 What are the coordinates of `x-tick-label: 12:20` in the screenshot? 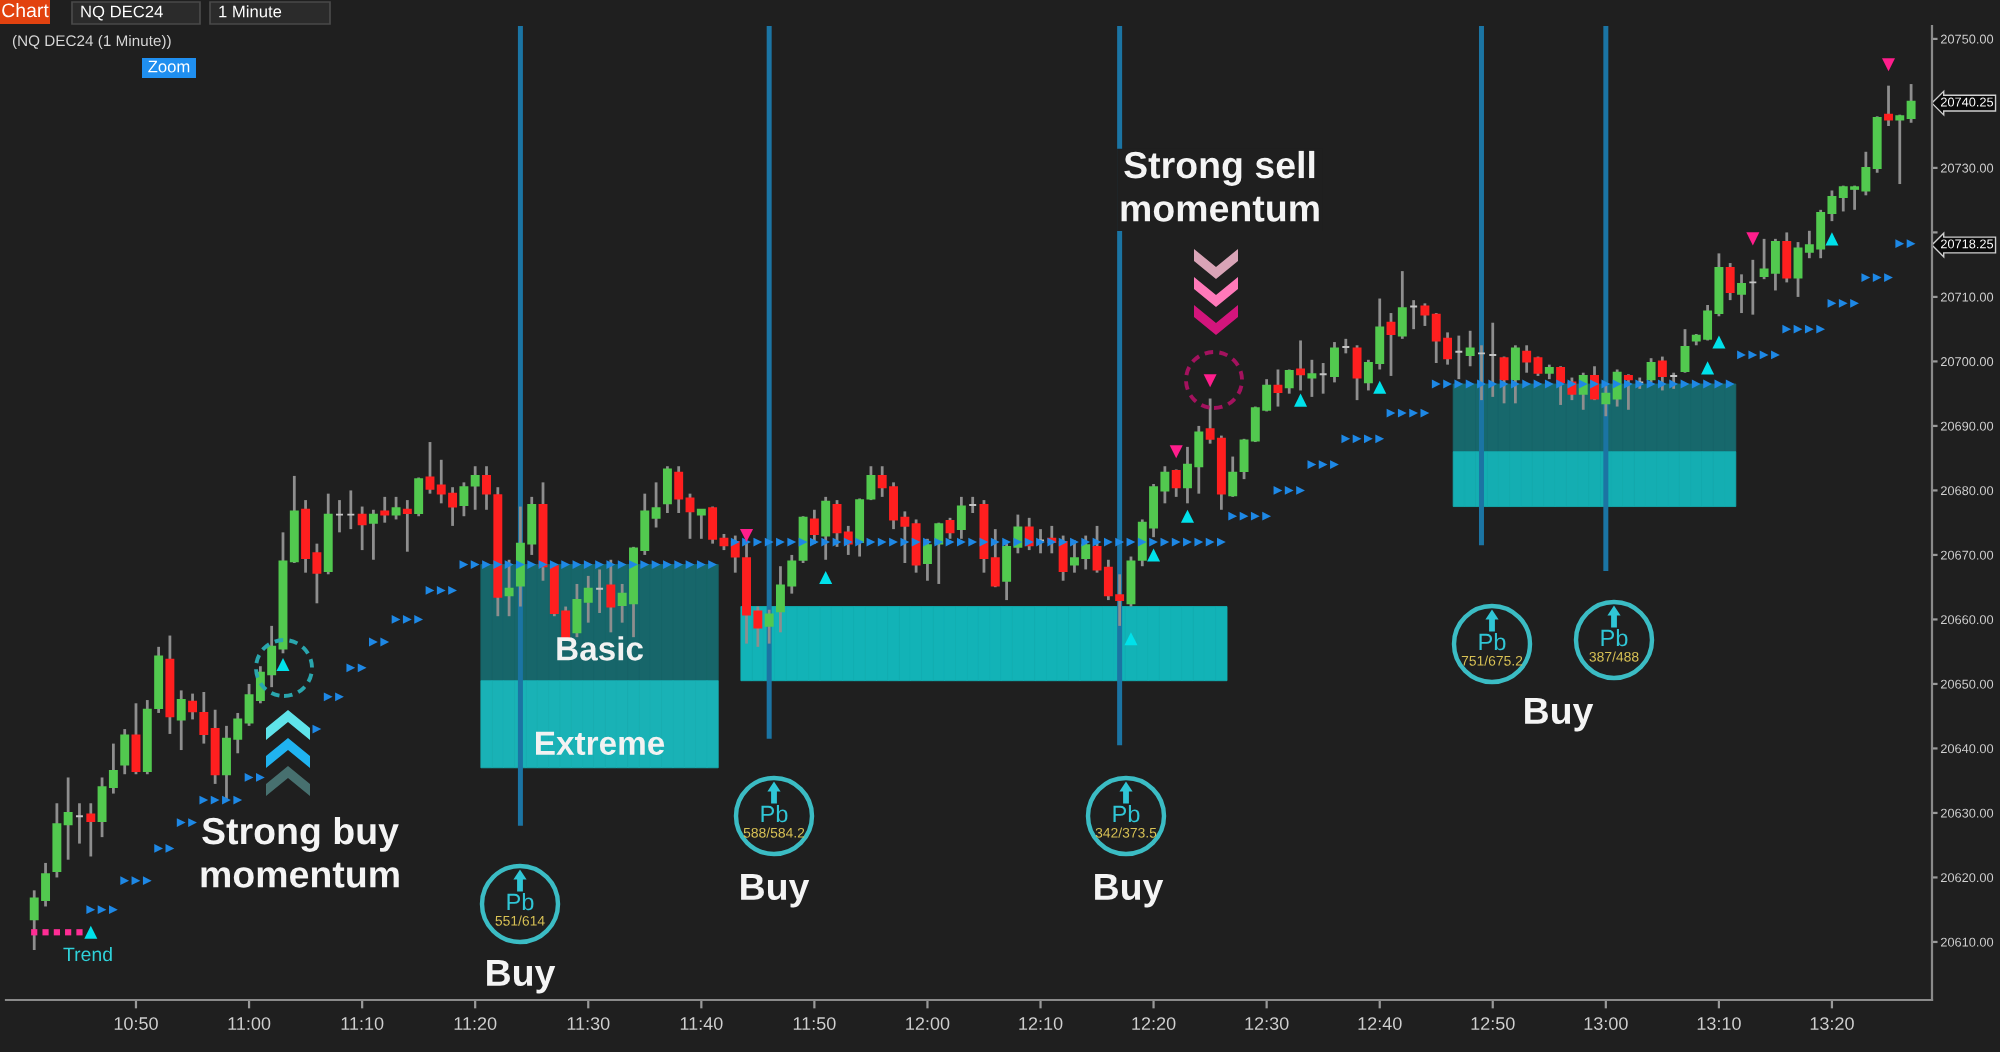 It's located at (1154, 1023).